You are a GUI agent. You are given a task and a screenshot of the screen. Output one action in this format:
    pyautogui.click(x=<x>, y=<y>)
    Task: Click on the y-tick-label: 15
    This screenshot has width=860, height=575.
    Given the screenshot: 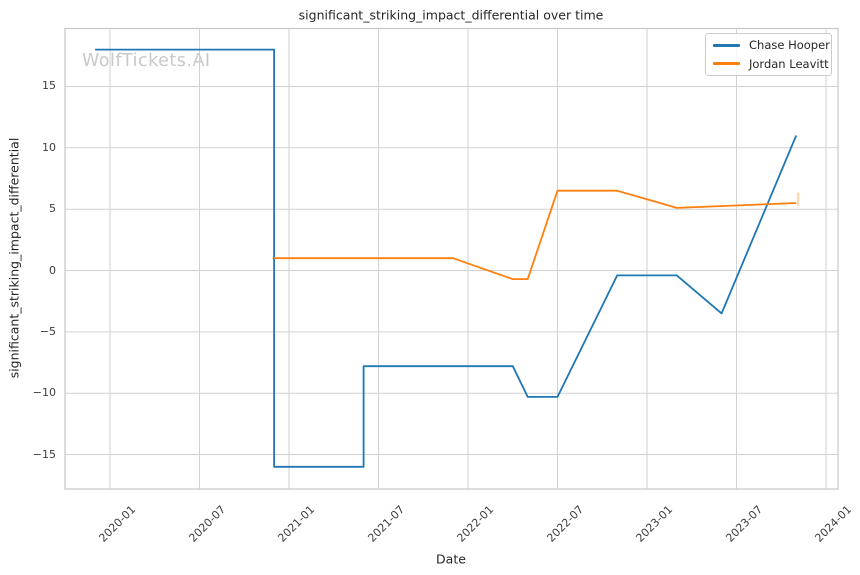 What is the action you would take?
    pyautogui.click(x=49, y=86)
    